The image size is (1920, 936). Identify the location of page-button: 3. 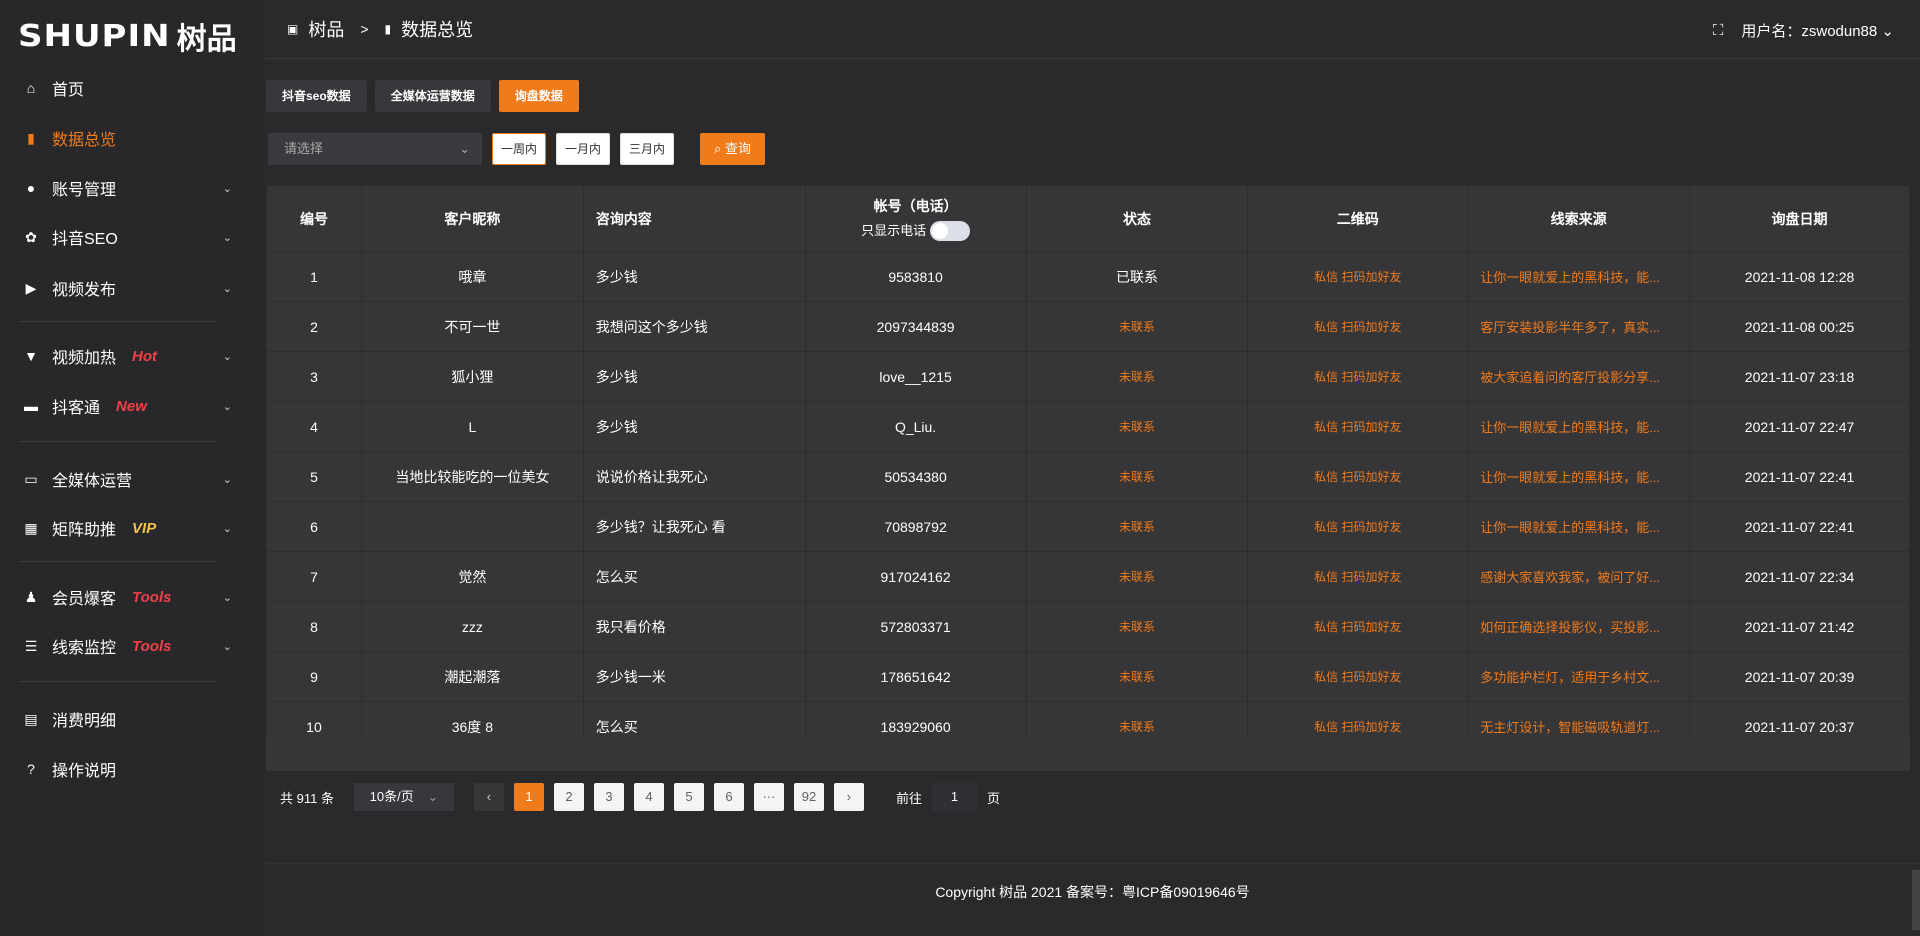
(608, 797).